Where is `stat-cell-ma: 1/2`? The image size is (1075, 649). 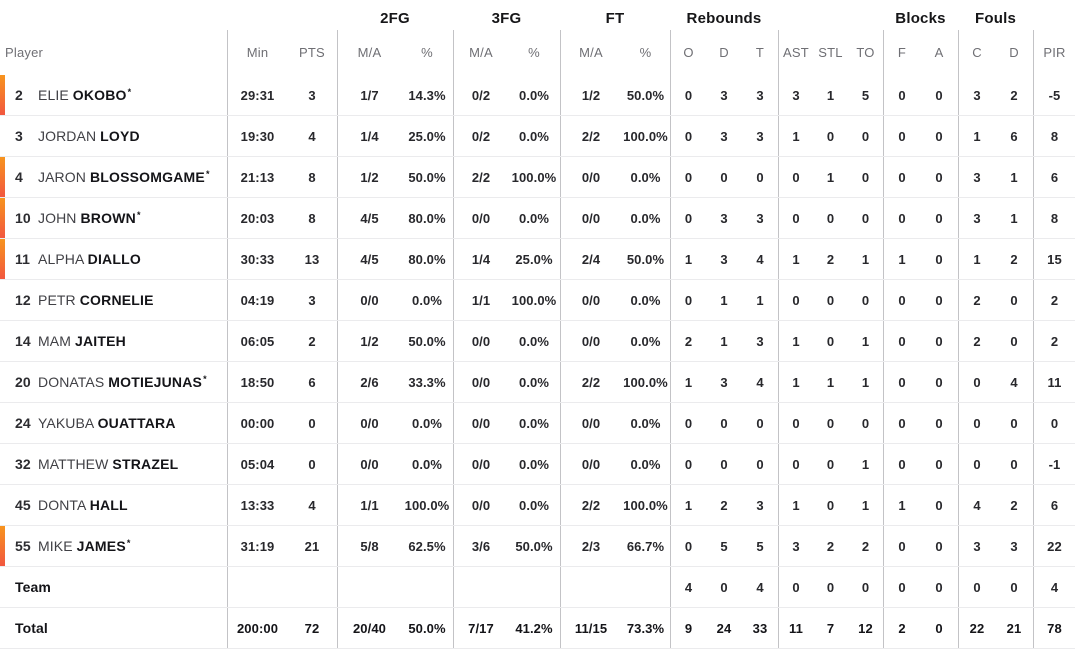 stat-cell-ma: 1/2 is located at coordinates (590, 95).